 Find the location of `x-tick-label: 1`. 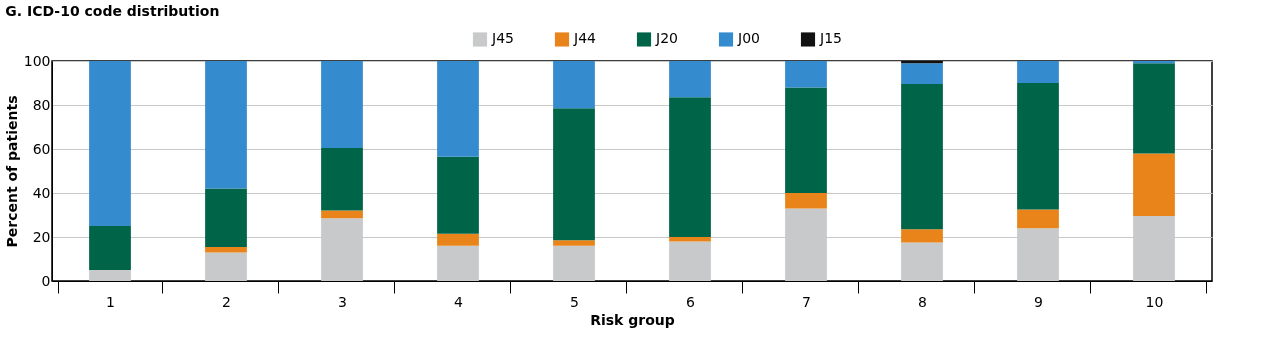

x-tick-label: 1 is located at coordinates (110, 301).